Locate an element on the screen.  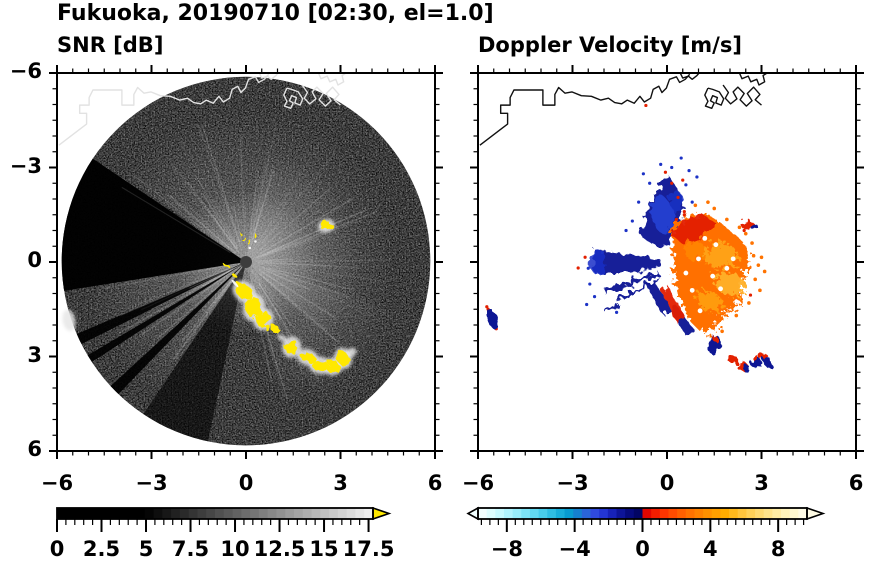
y-tick-label: 6 is located at coordinates (34, 449).